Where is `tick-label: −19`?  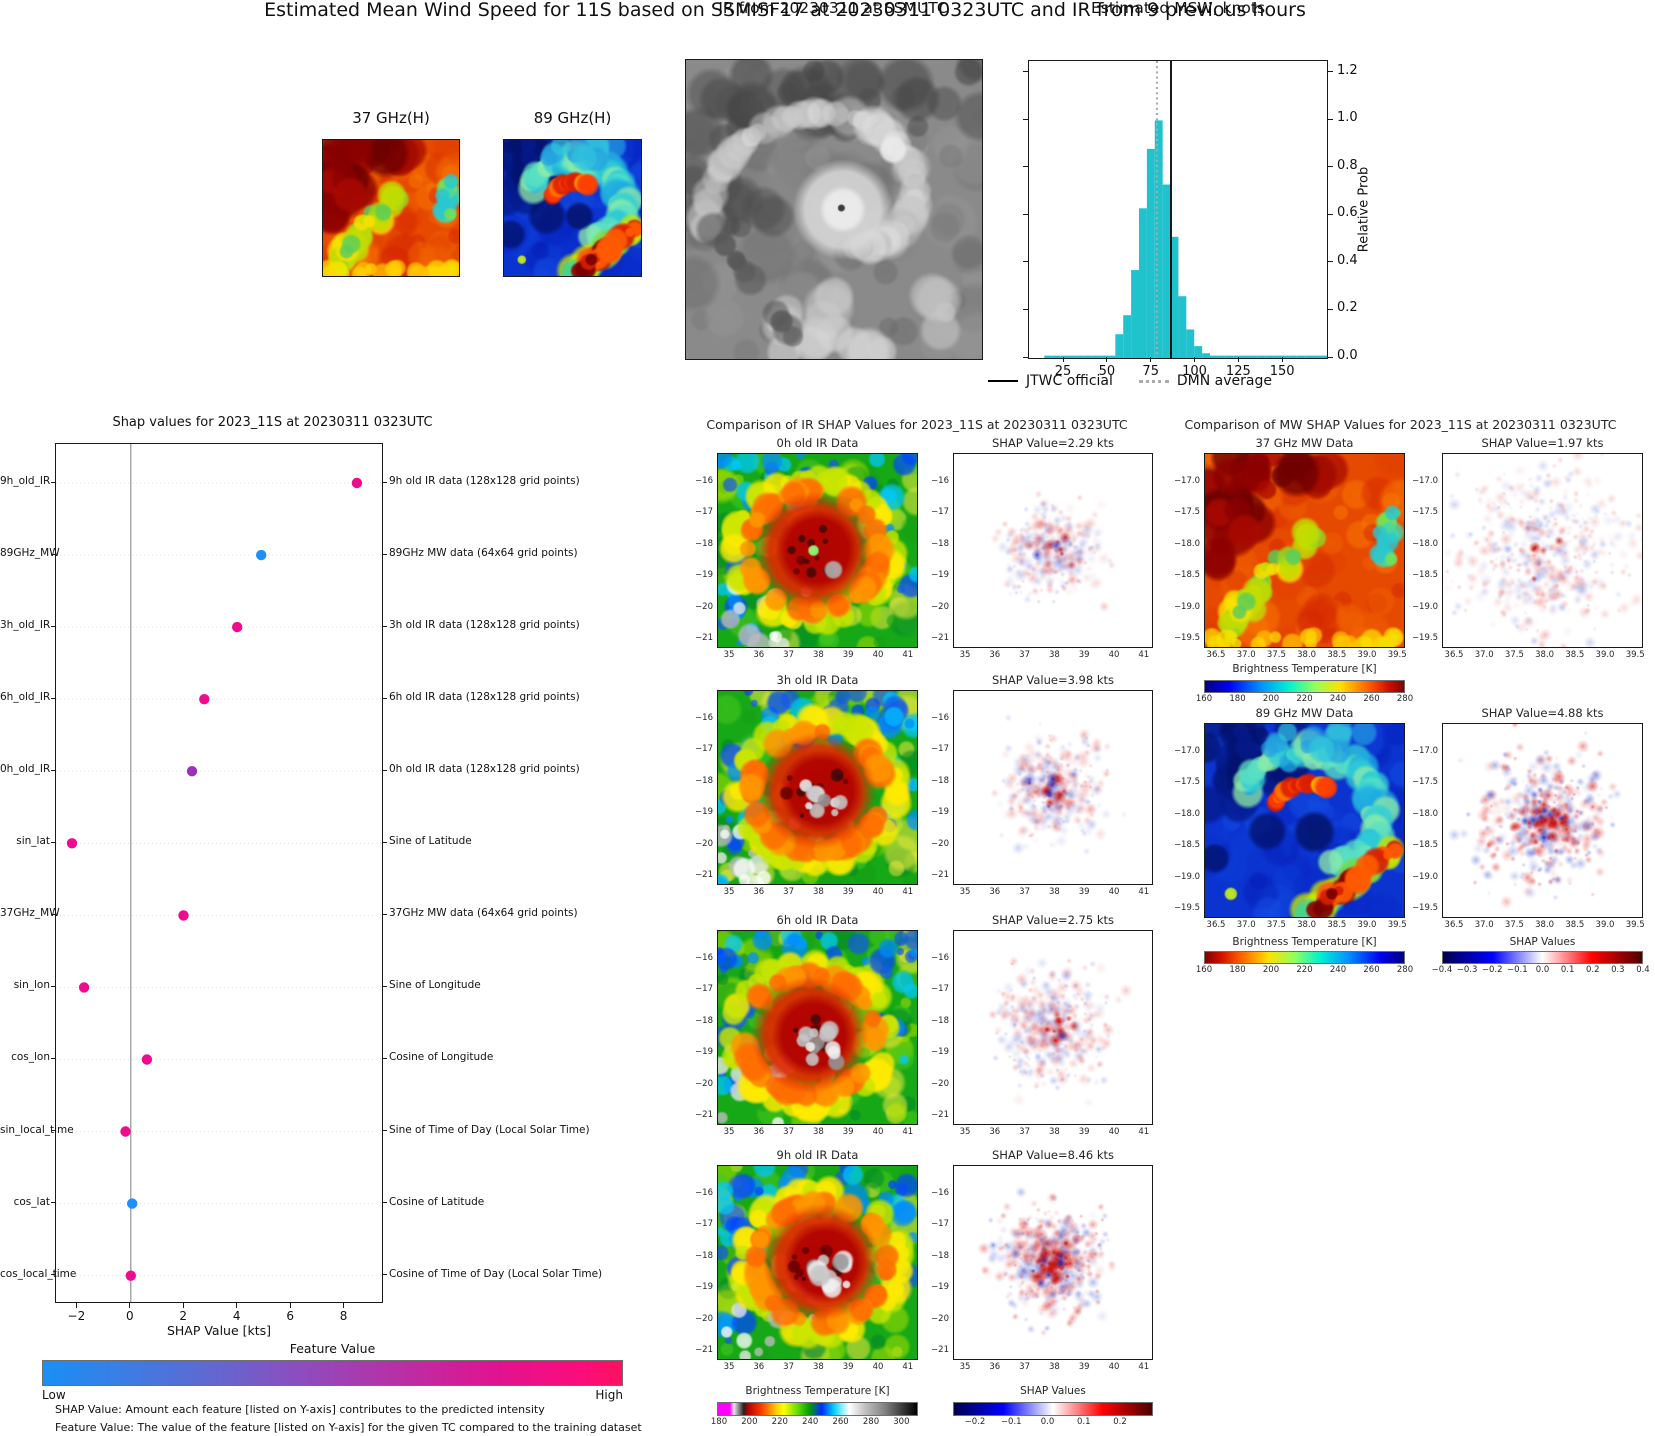 tick-label: −19 is located at coordinates (940, 1052).